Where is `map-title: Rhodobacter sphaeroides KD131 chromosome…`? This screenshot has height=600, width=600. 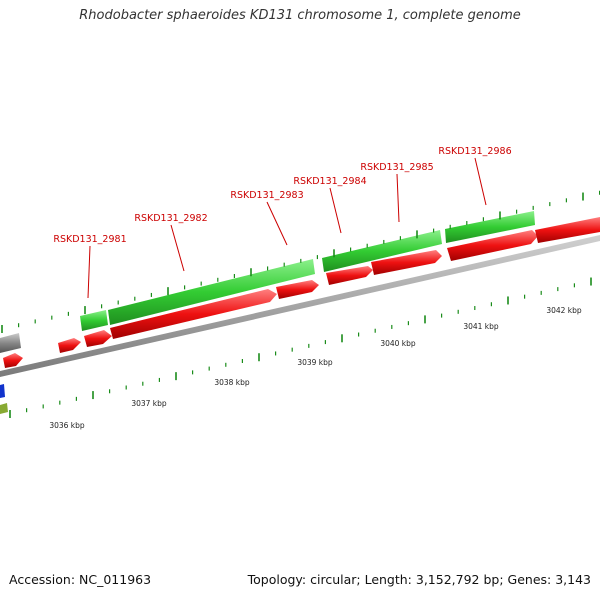 map-title: Rhodobacter sphaeroides KD131 chromosome… is located at coordinates (300, 15).